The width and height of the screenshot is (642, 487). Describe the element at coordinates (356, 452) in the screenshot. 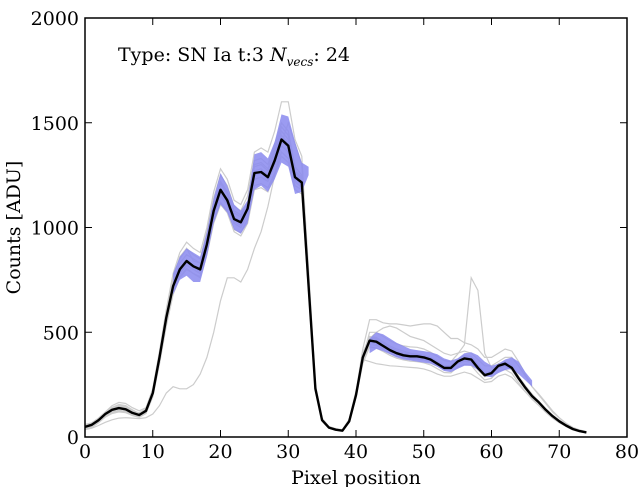

I see `x-tick-label: 40` at that location.